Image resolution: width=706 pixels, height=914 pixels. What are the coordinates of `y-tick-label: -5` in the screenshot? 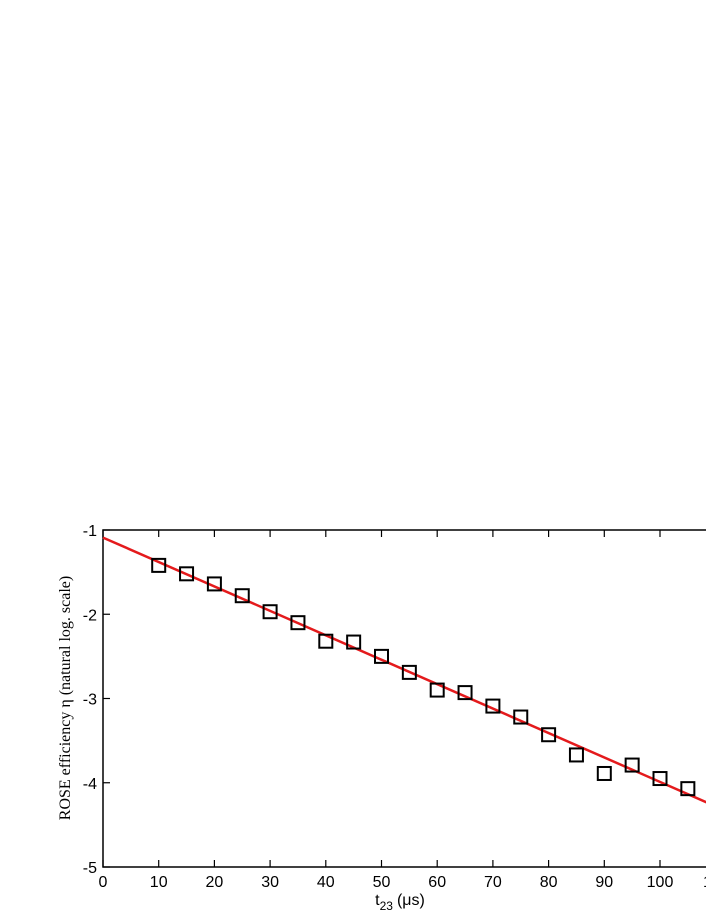 It's located at (90, 868).